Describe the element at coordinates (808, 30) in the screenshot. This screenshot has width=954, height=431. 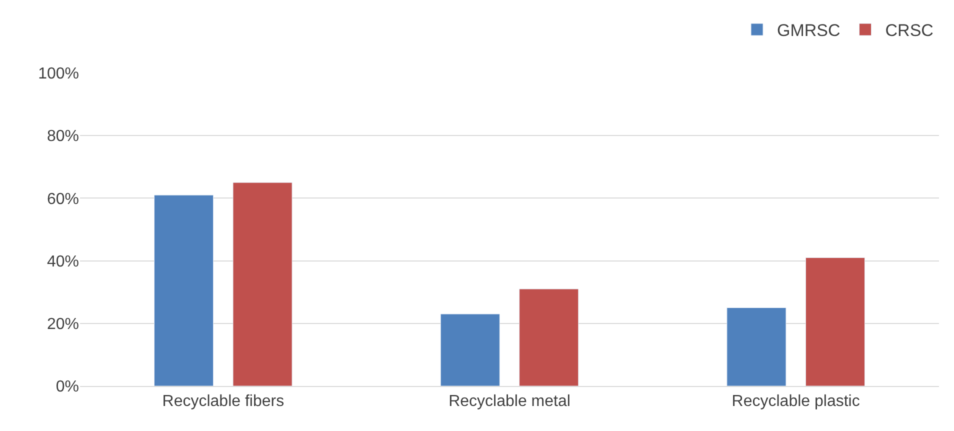
I see `legend-label: GMRSC` at that location.